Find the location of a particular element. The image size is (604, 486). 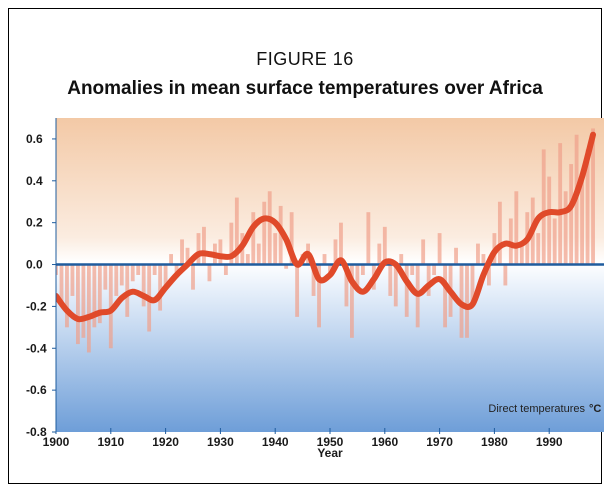

y-tick-label: 0.6 is located at coordinates (34, 139).